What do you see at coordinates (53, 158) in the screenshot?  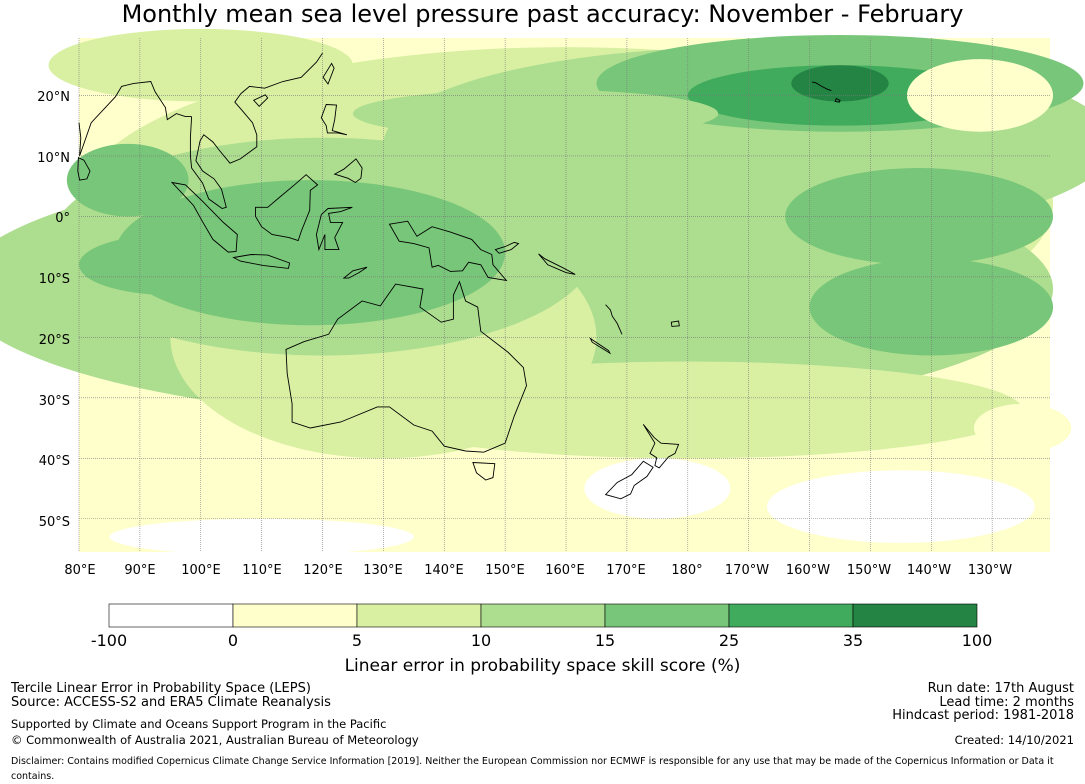 I see `lat-label-10n: 10°N` at bounding box center [53, 158].